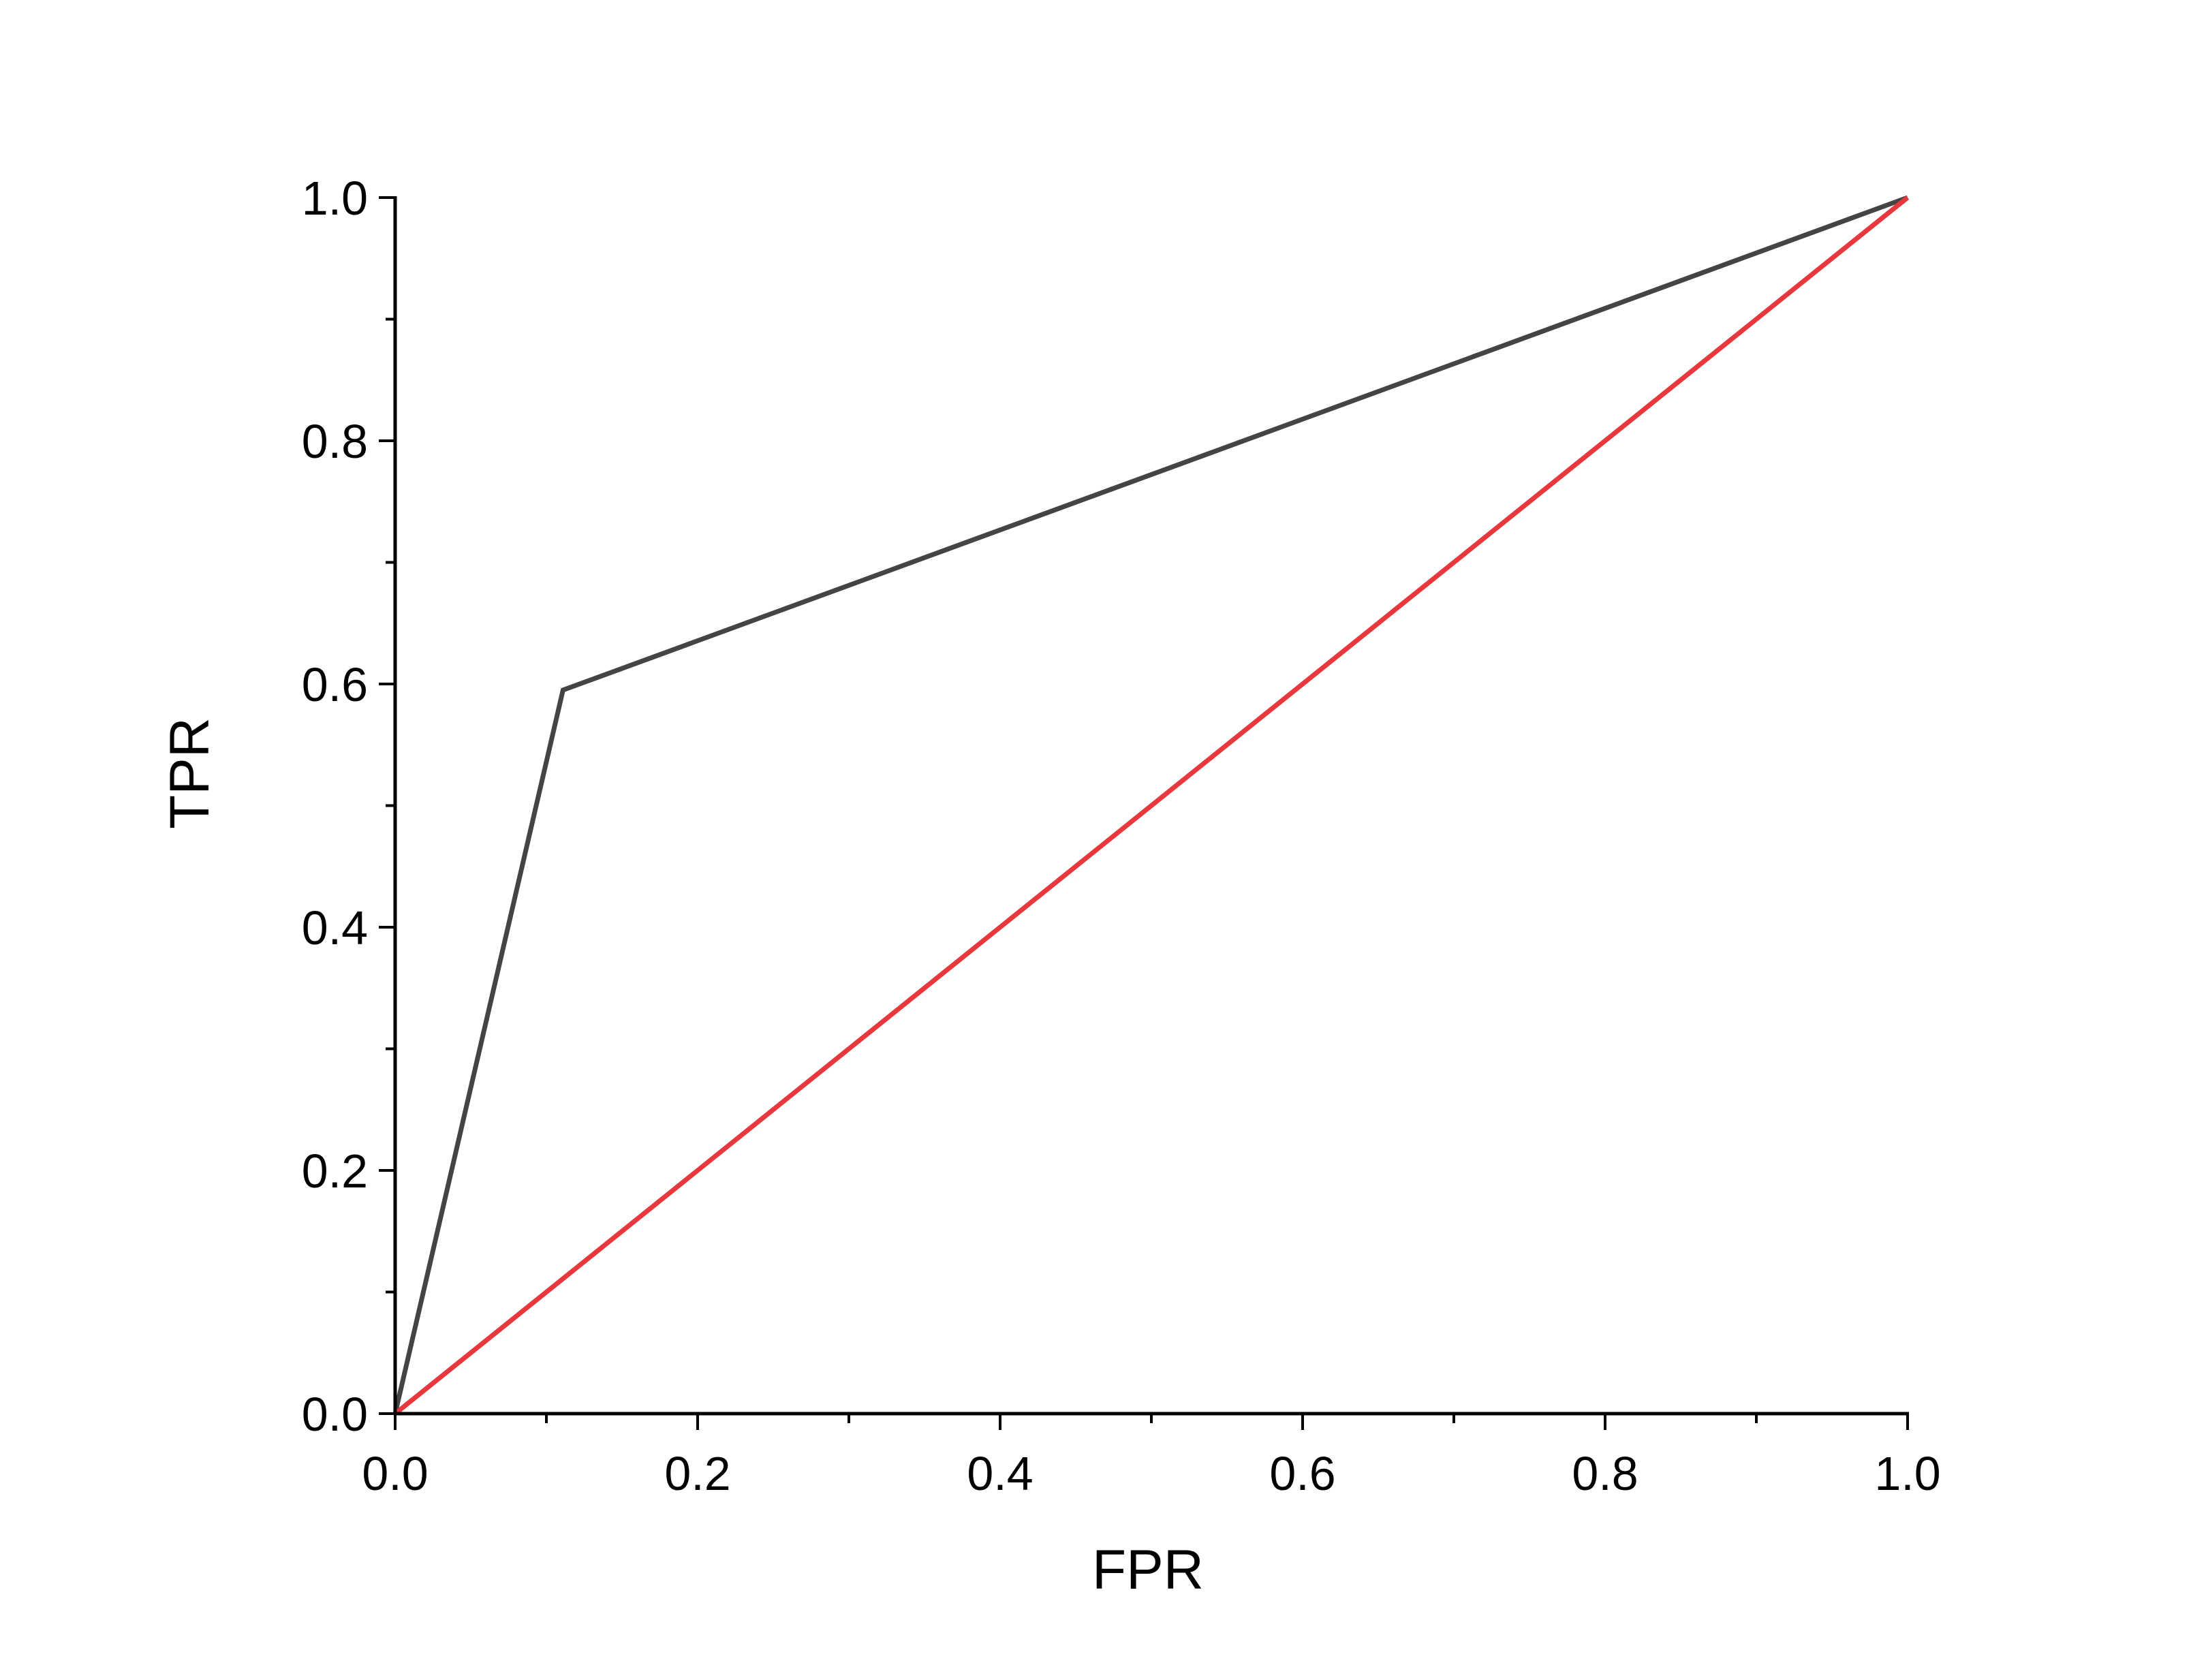 The width and height of the screenshot is (2191, 1680). Describe the element at coordinates (335, 441) in the screenshot. I see `y-tick-label: 0.8` at that location.